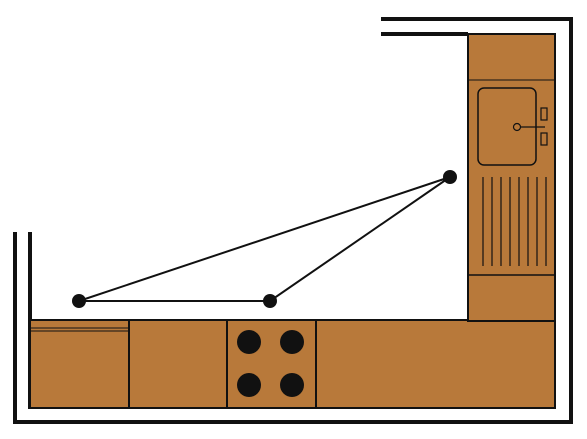 The height and width of the screenshot is (439, 587). What do you see at coordinates (450, 177) in the screenshot?
I see `triangle-vertex-sink` at bounding box center [450, 177].